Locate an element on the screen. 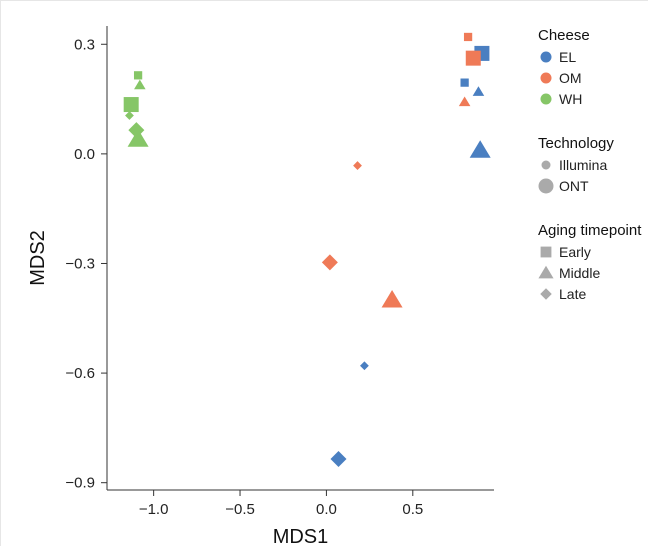  y-axis-title: MDS2 is located at coordinates (38, 258).